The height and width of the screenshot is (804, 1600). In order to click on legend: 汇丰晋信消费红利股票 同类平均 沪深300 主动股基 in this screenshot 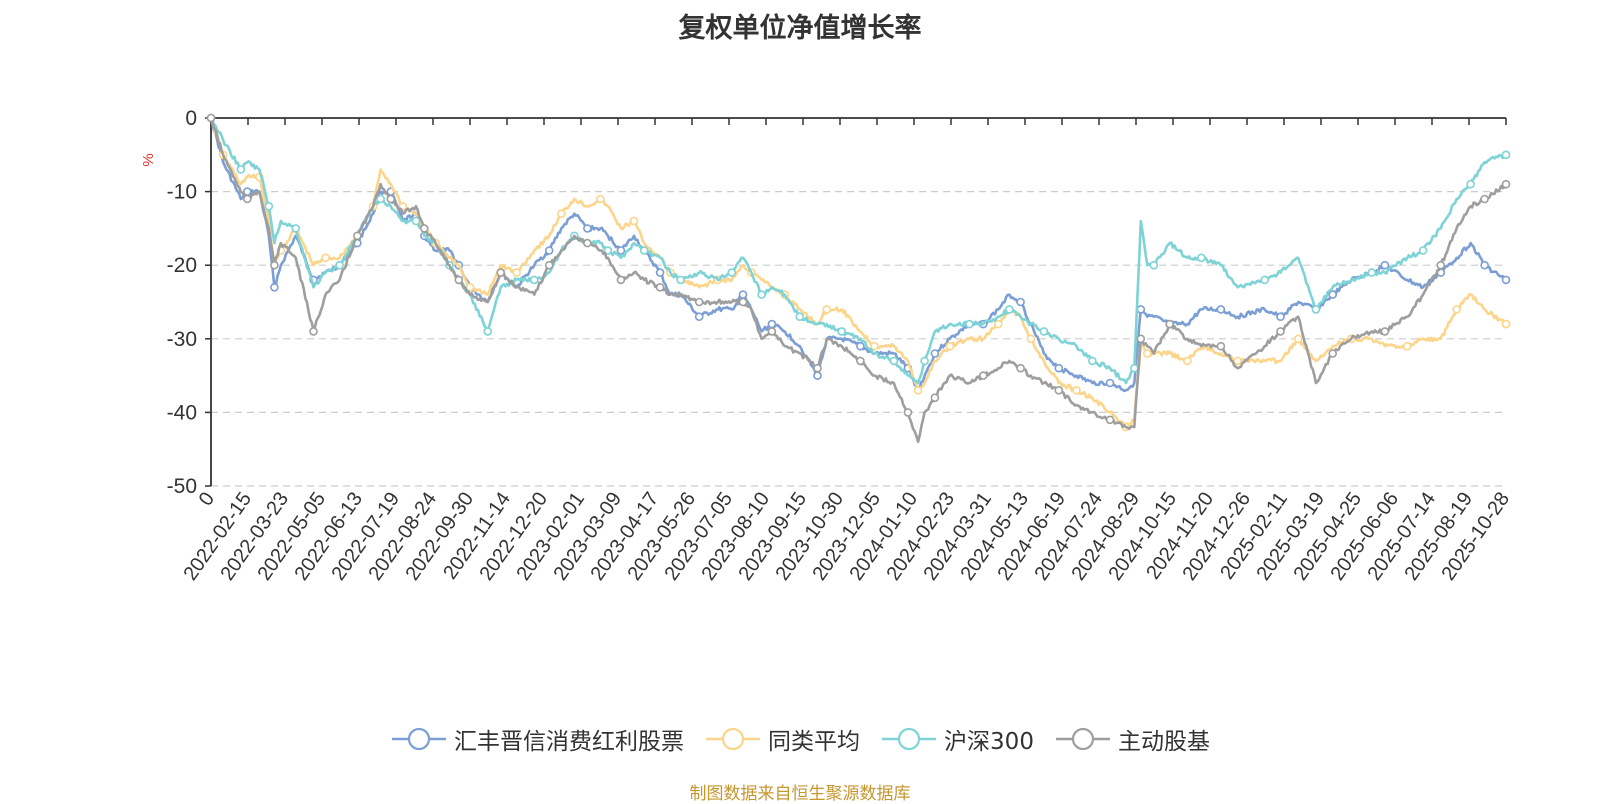, I will do `click(800, 739)`.